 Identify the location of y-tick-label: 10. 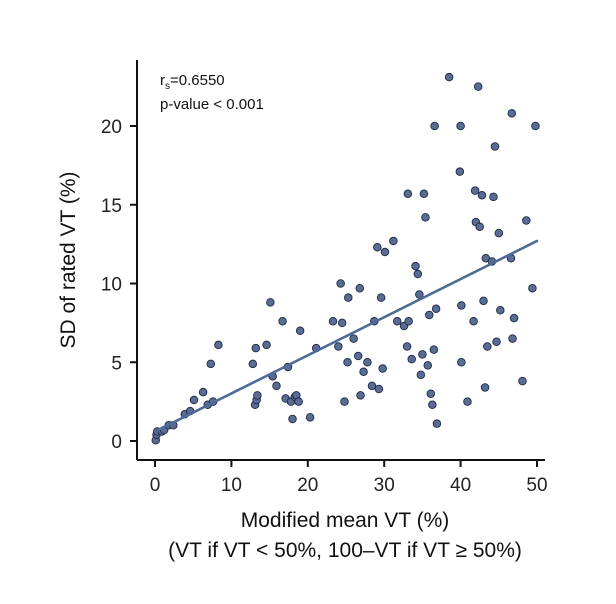
(111, 285).